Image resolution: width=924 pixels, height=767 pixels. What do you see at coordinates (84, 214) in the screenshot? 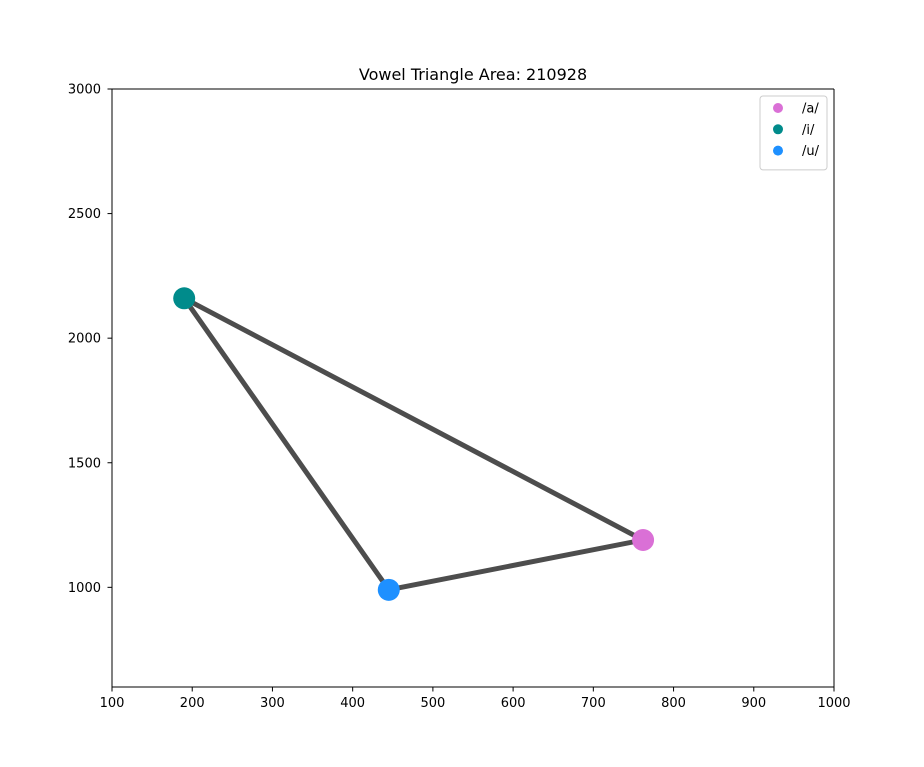
I see `y-tick-label: 2500` at bounding box center [84, 214].